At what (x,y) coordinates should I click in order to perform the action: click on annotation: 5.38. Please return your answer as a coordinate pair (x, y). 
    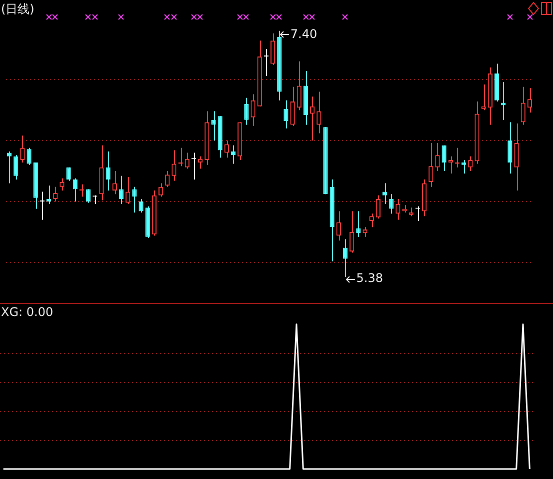
    Looking at the image, I should click on (369, 278).